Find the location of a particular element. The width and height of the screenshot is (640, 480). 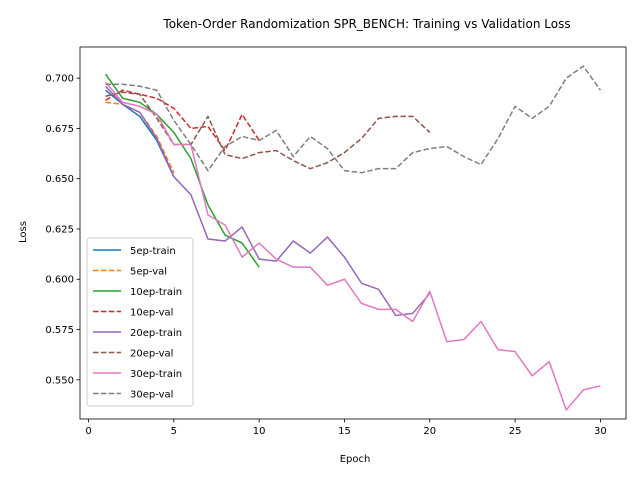

legend-label-30ep-train: 30ep-train is located at coordinates (156, 374).